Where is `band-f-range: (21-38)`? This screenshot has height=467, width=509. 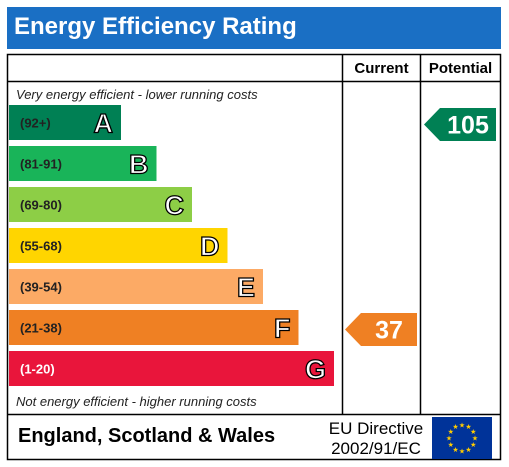 band-f-range: (21-38) is located at coordinates (41, 328).